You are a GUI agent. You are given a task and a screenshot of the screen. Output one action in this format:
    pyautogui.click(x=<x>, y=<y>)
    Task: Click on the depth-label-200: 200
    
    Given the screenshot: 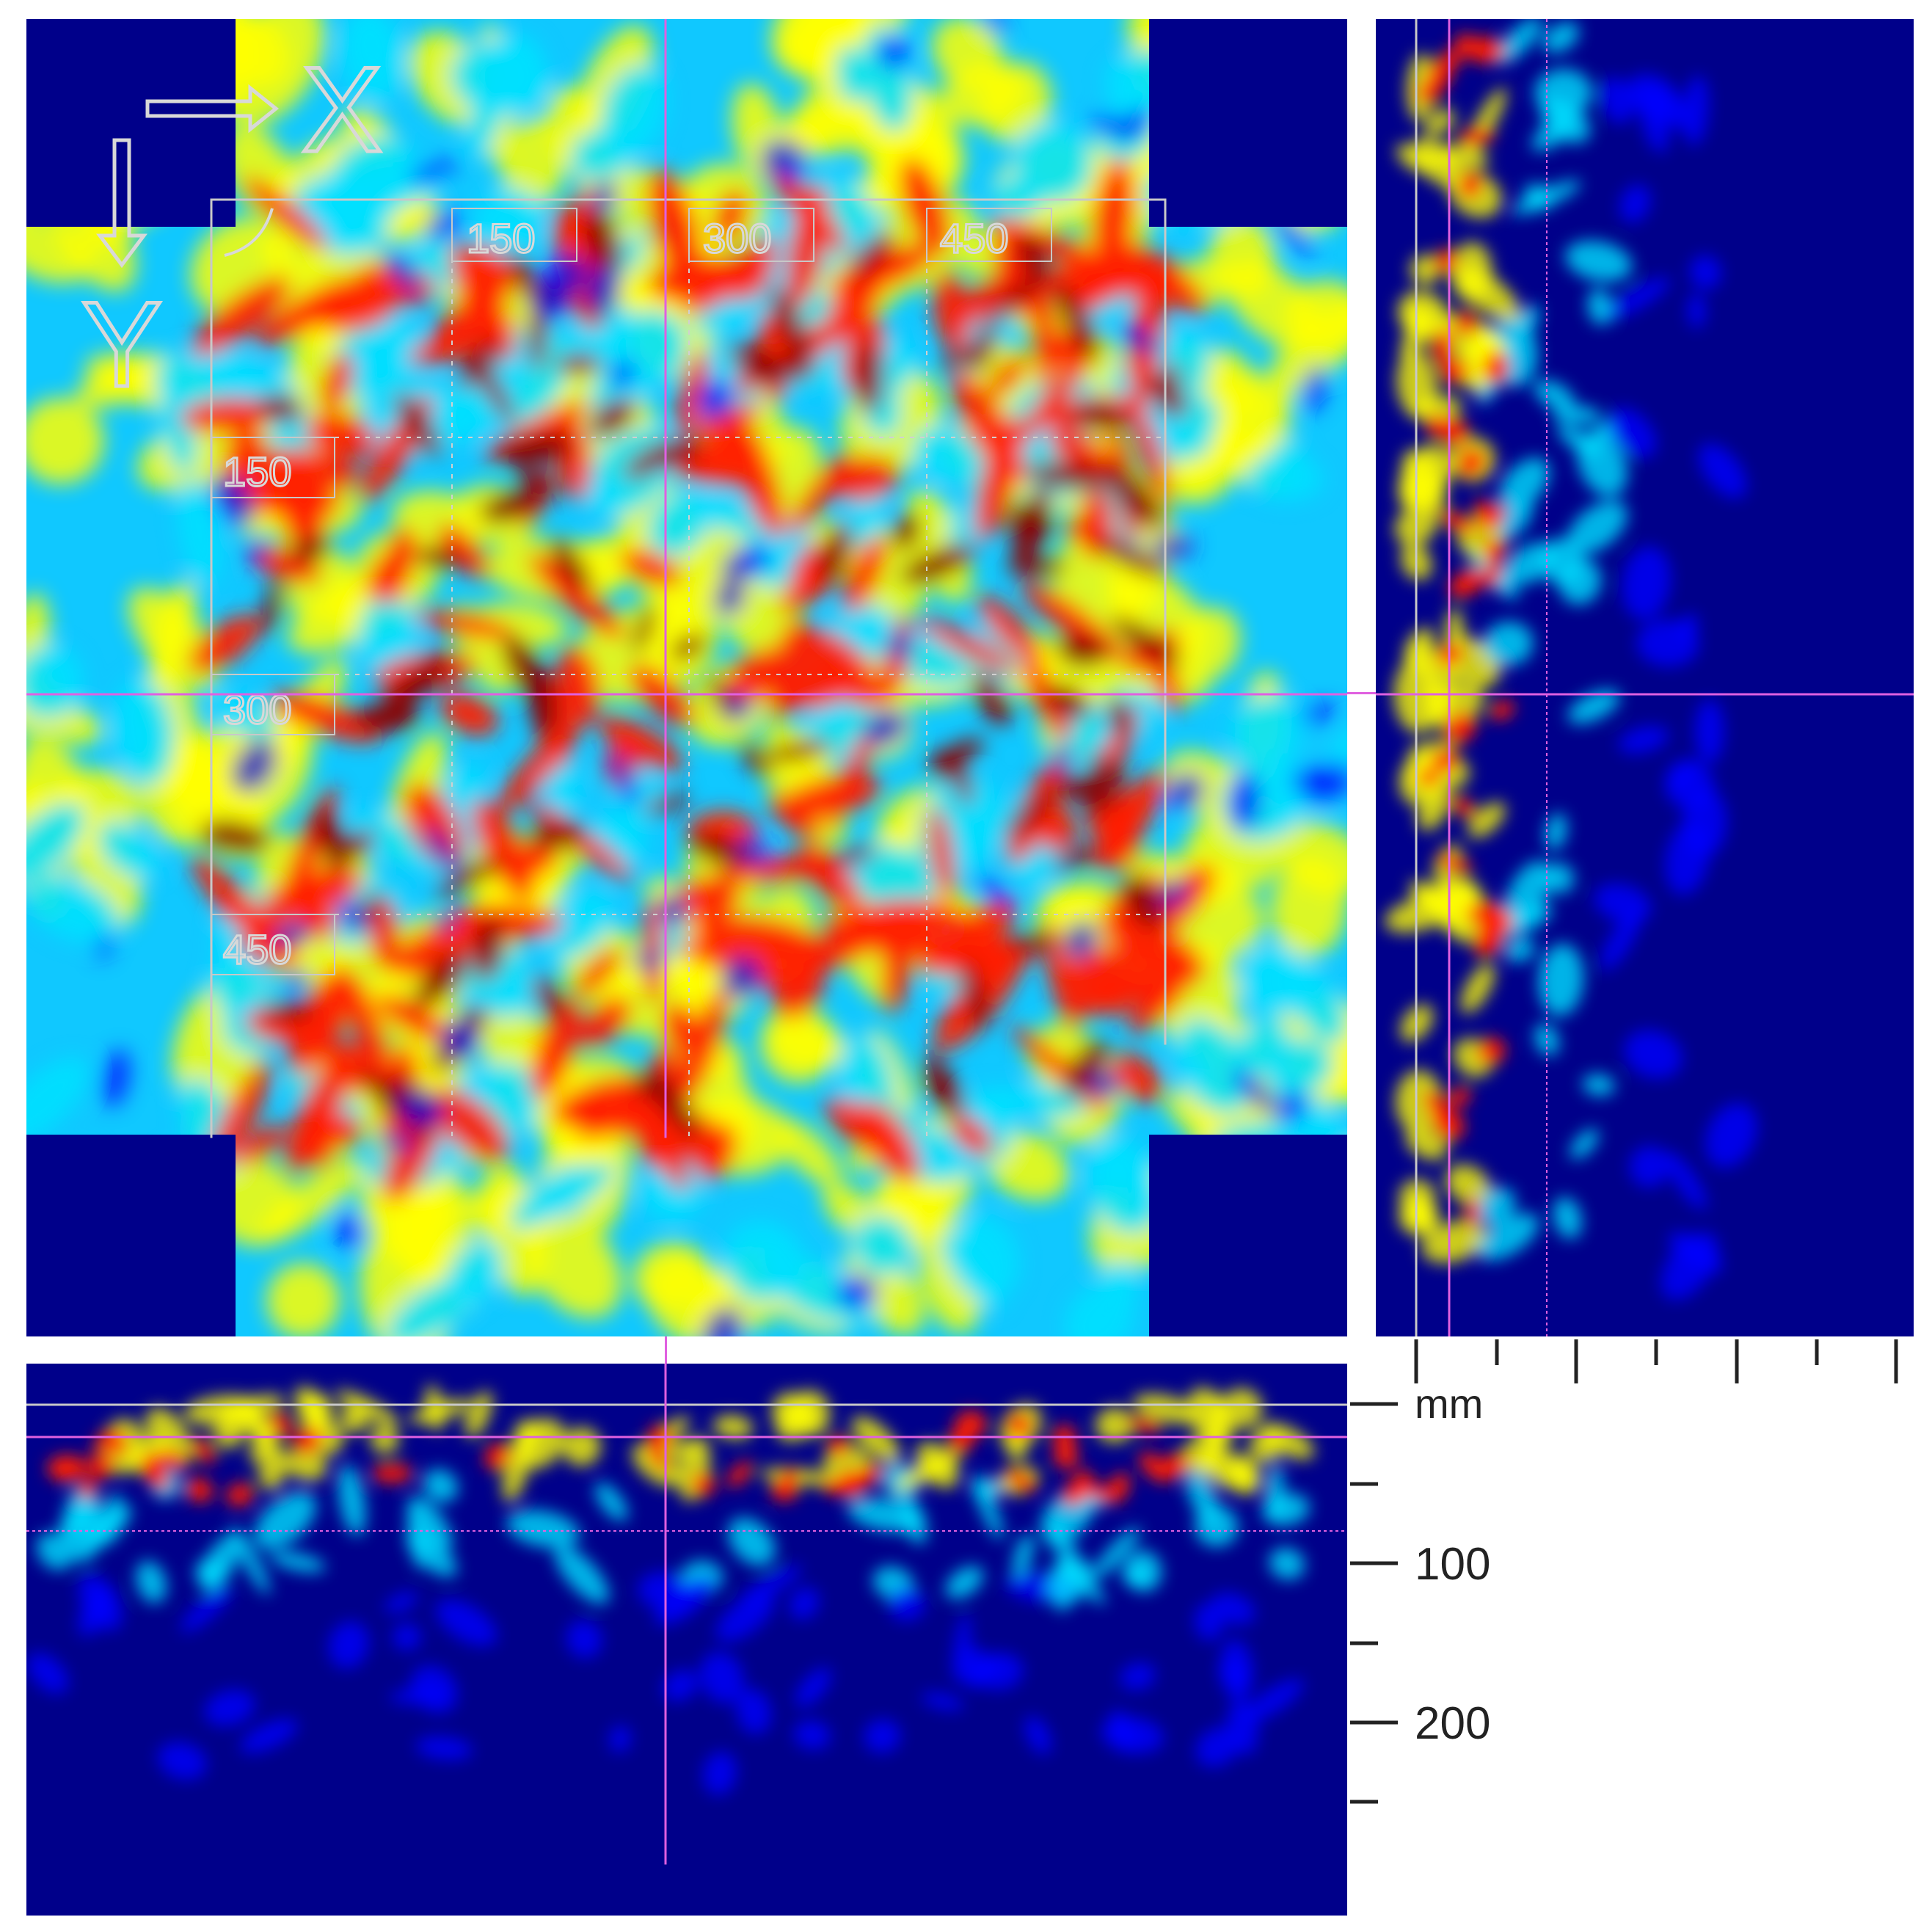 What is the action you would take?
    pyautogui.click(x=1452, y=1724)
    